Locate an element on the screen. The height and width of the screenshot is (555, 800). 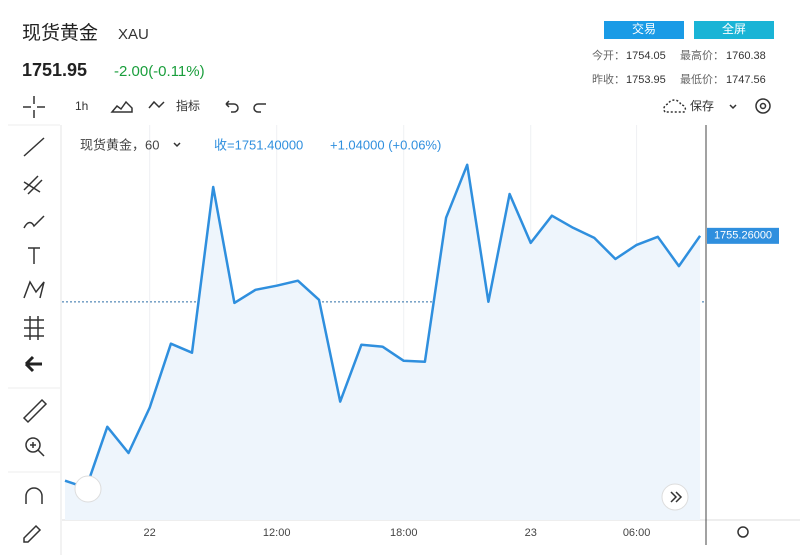
price-tag is located at coordinates (743, 235).